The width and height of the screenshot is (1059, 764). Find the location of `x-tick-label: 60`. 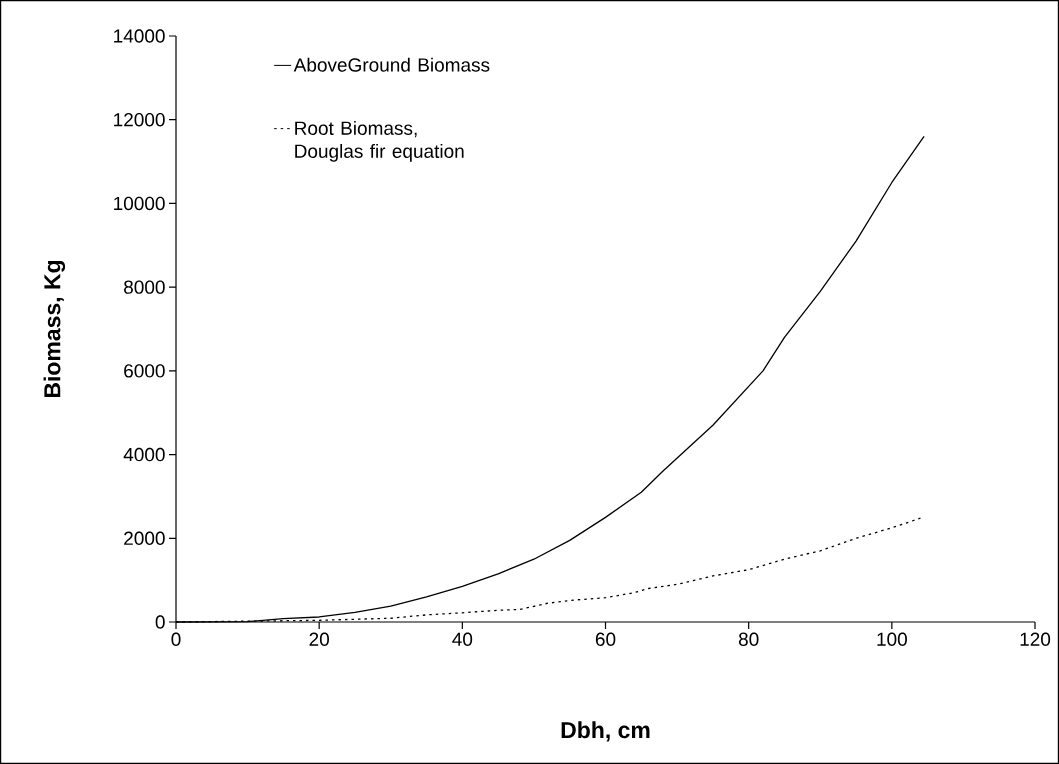

x-tick-label: 60 is located at coordinates (605, 639).